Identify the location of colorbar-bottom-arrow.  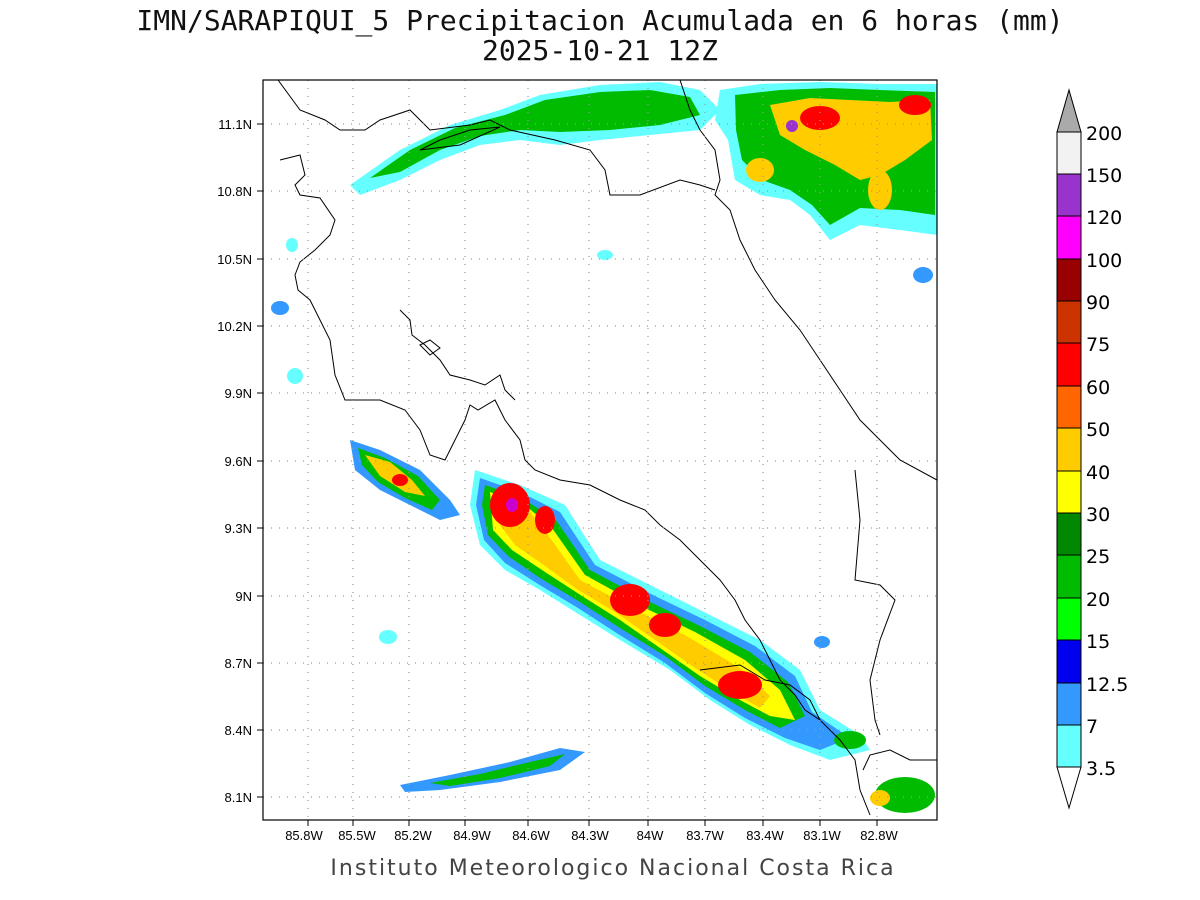
(1069, 788).